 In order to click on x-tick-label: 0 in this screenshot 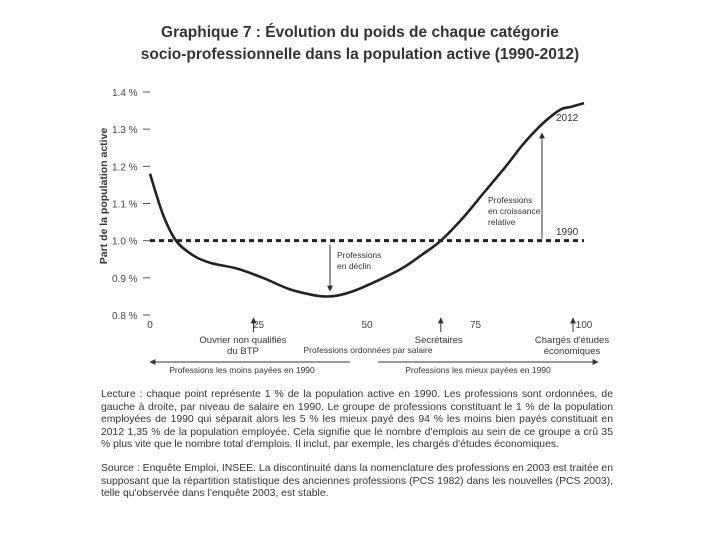, I will do `click(150, 325)`.